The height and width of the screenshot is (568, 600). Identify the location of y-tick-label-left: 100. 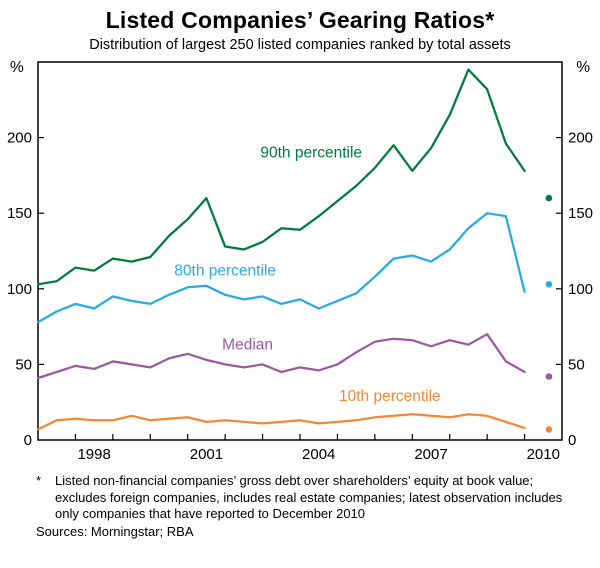
(19, 289).